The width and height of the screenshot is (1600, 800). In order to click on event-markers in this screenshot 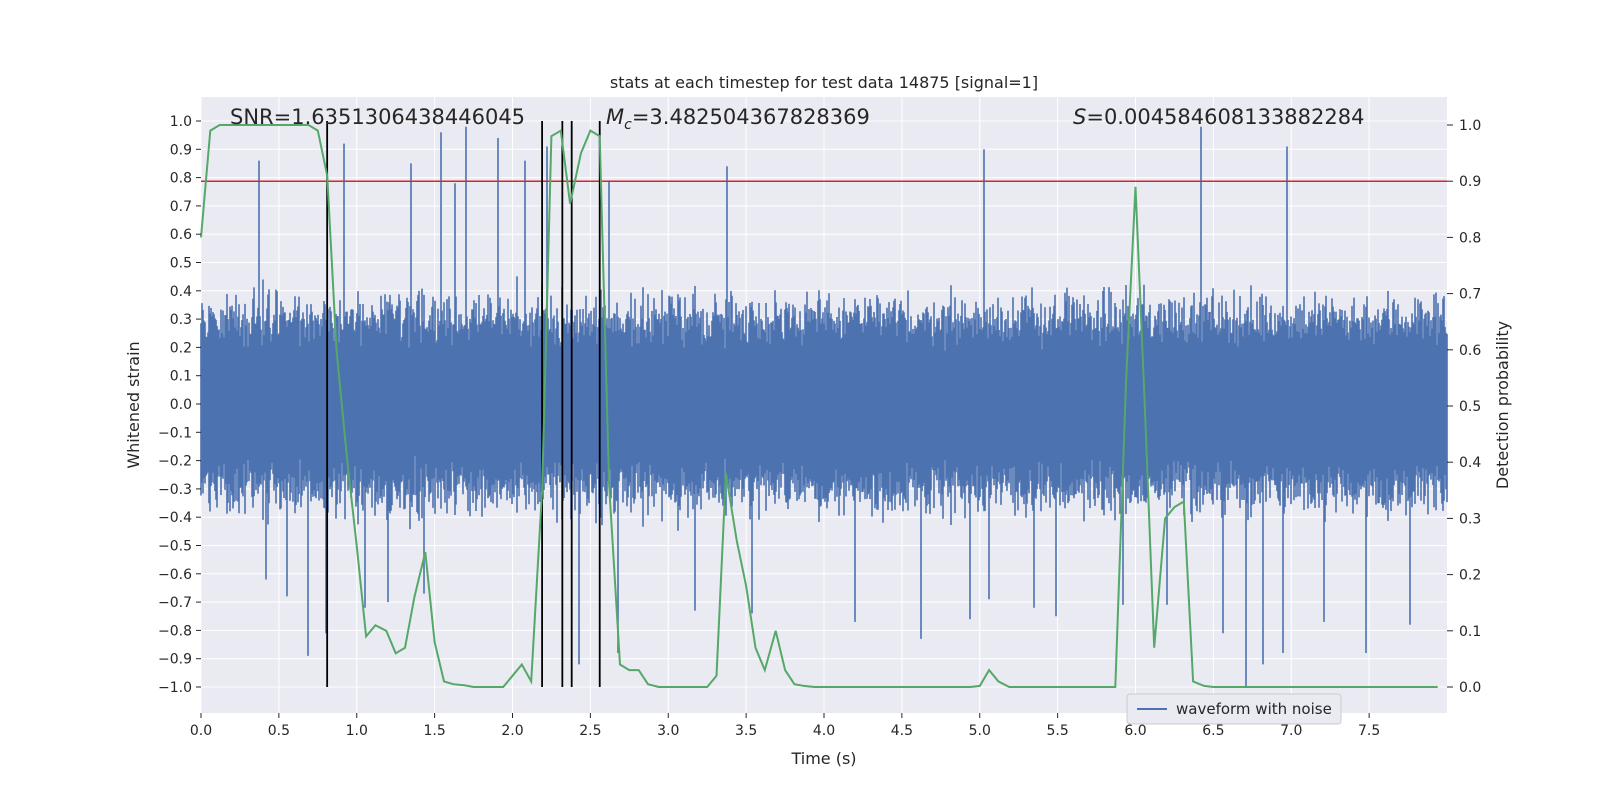, I will do `click(463, 404)`.